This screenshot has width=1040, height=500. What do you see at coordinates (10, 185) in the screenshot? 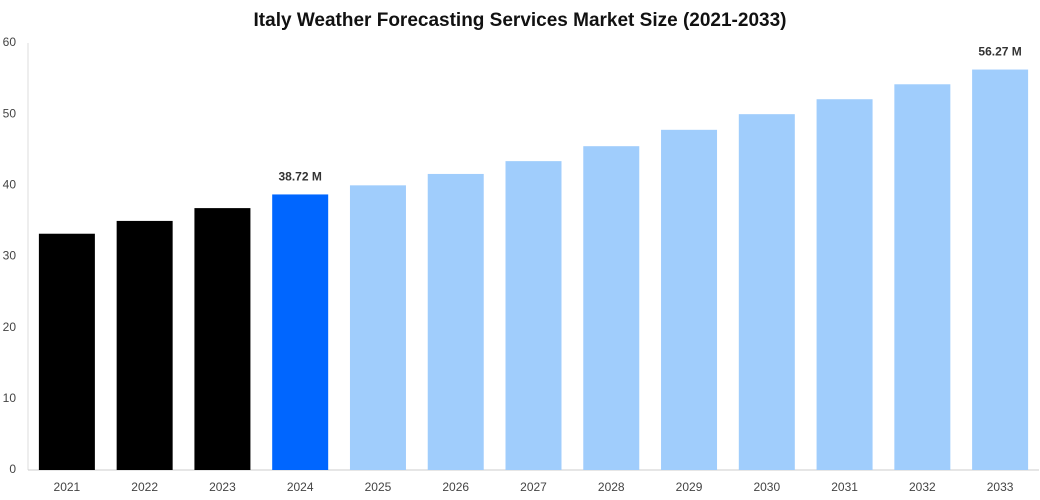
I see `y-tick-label: 40` at bounding box center [10, 185].